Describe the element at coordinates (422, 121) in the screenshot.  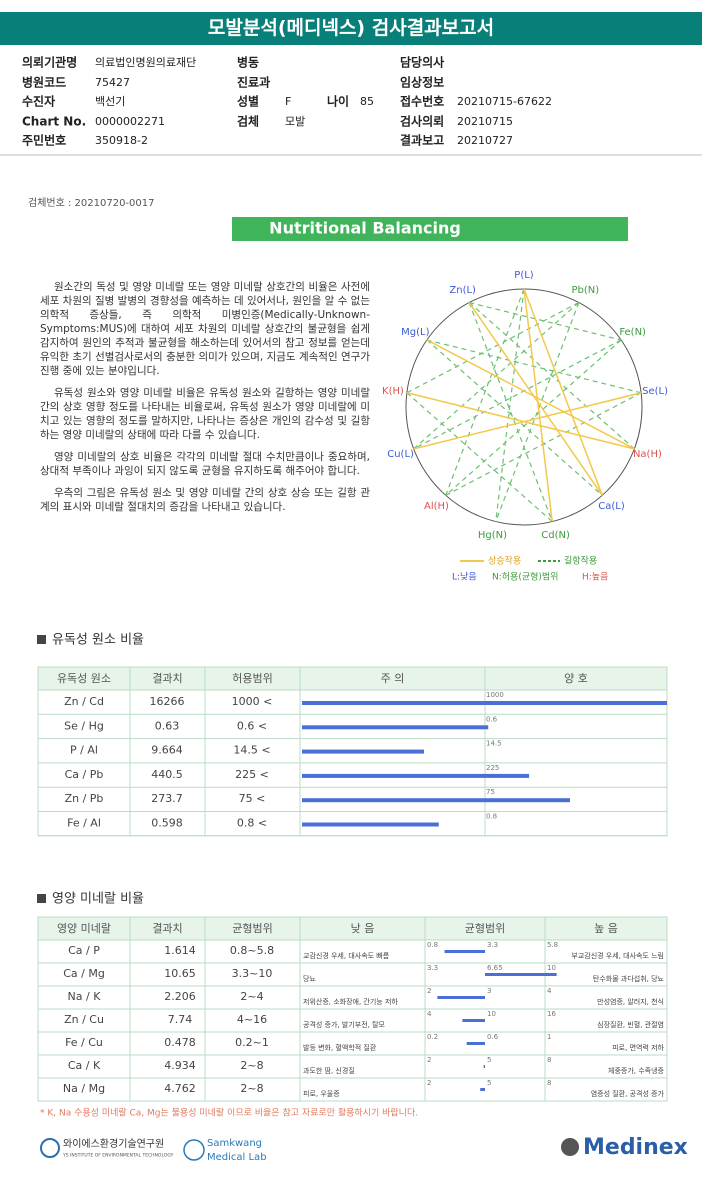
I see `info-label: 검사의뢰` at that location.